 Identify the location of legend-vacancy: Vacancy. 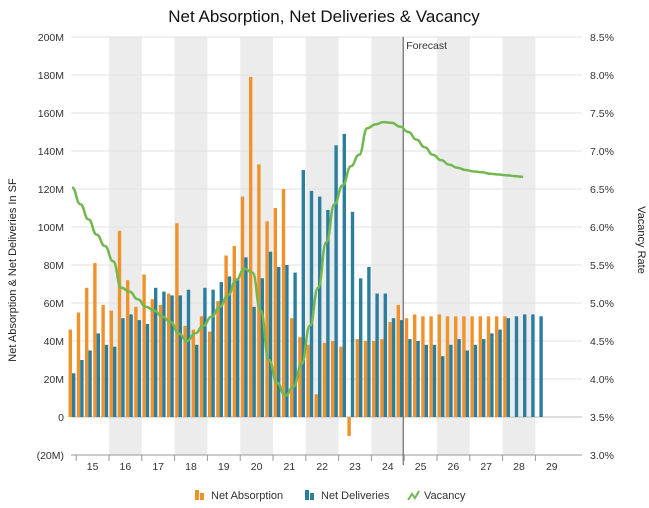
(436, 496).